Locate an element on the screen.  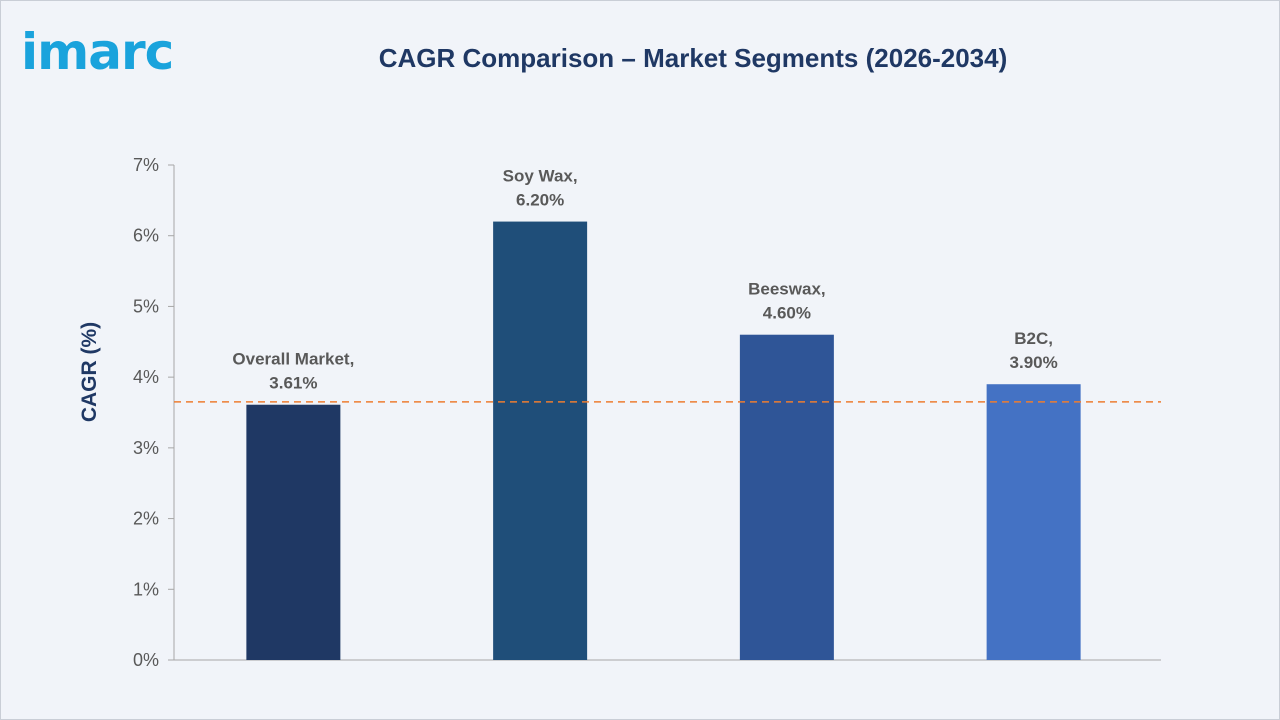
y-tick-label: 0% is located at coordinates (146, 660).